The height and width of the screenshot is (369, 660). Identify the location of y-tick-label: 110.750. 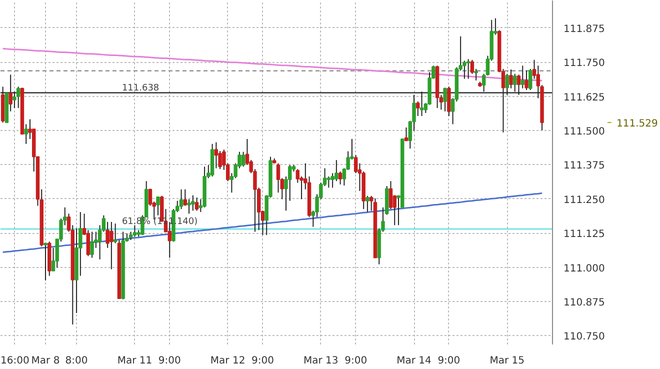
(584, 337).